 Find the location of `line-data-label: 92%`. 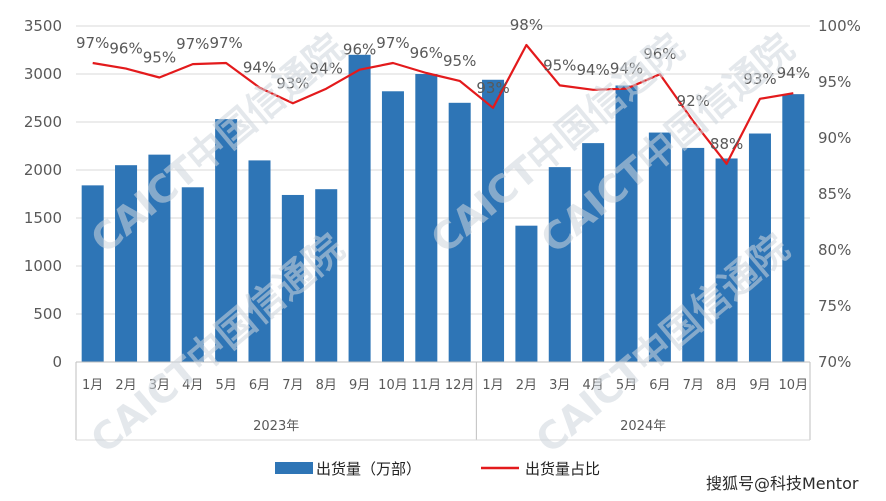

line-data-label: 92% is located at coordinates (693, 101).